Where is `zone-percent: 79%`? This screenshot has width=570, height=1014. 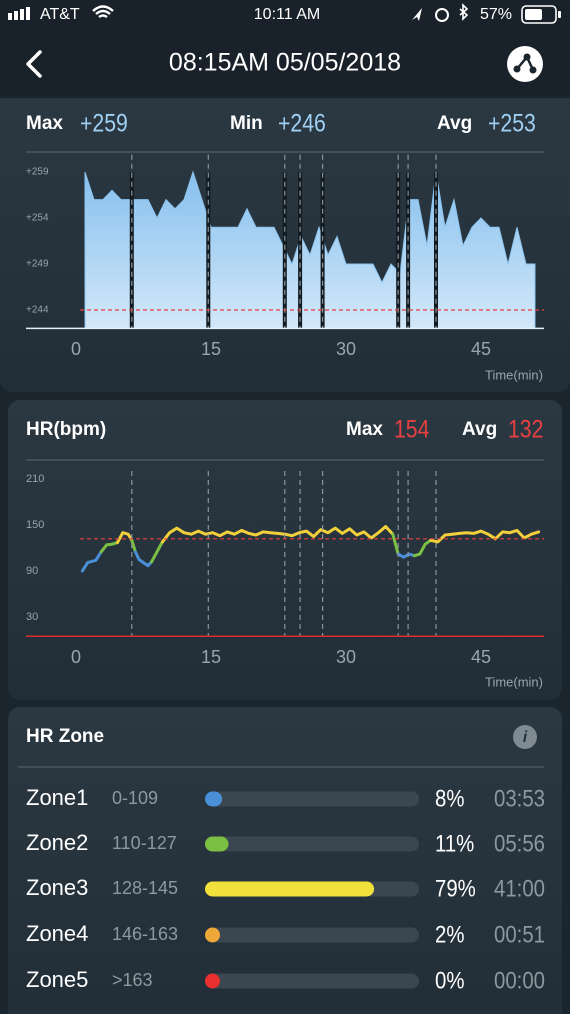
zone-percent: 79% is located at coordinates (455, 888).